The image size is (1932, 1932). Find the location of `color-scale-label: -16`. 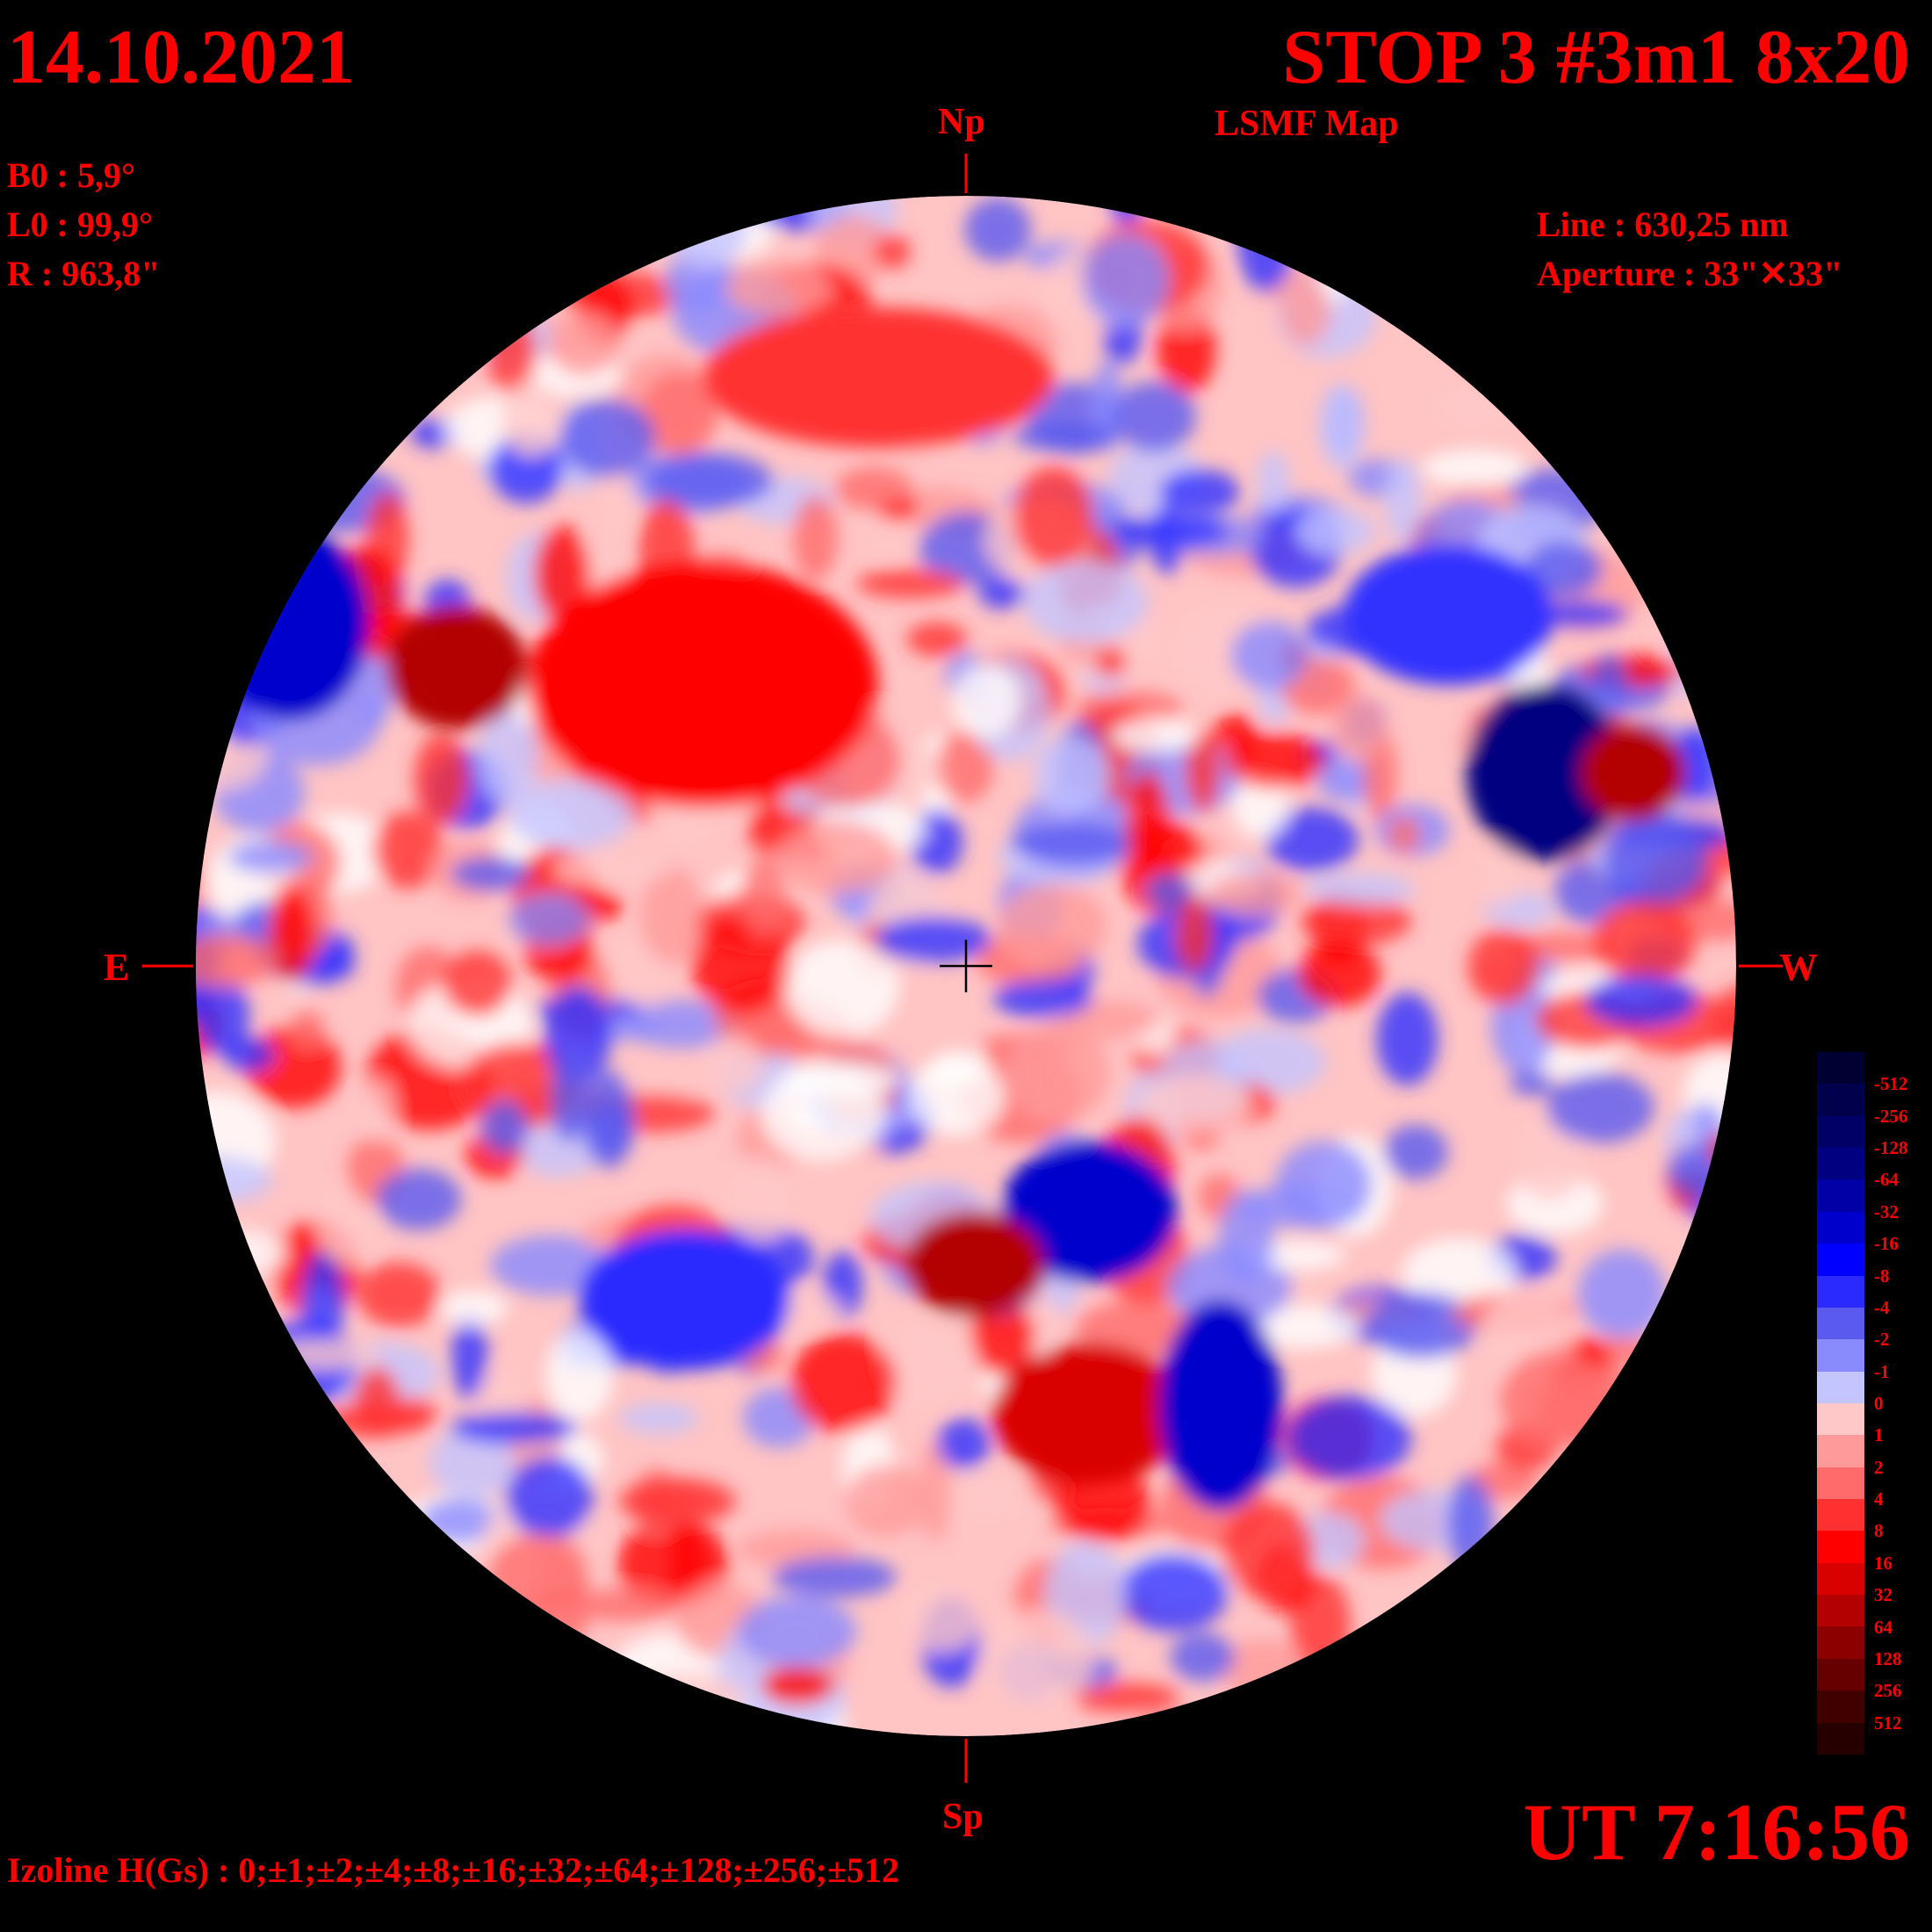

color-scale-label: -16 is located at coordinates (1886, 1244).